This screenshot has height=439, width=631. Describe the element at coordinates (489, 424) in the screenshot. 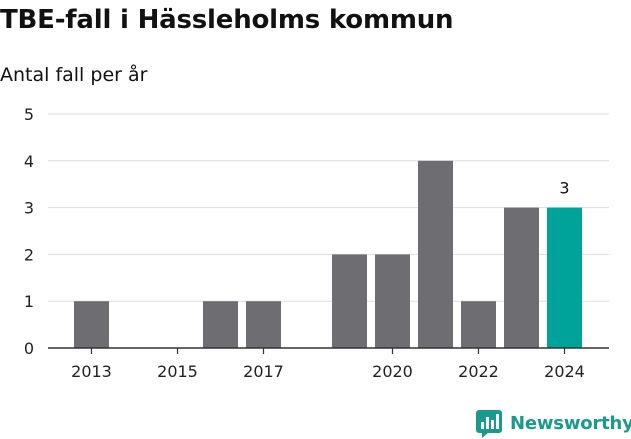

I see `bar-chart-speech-bubble-icon` at that location.